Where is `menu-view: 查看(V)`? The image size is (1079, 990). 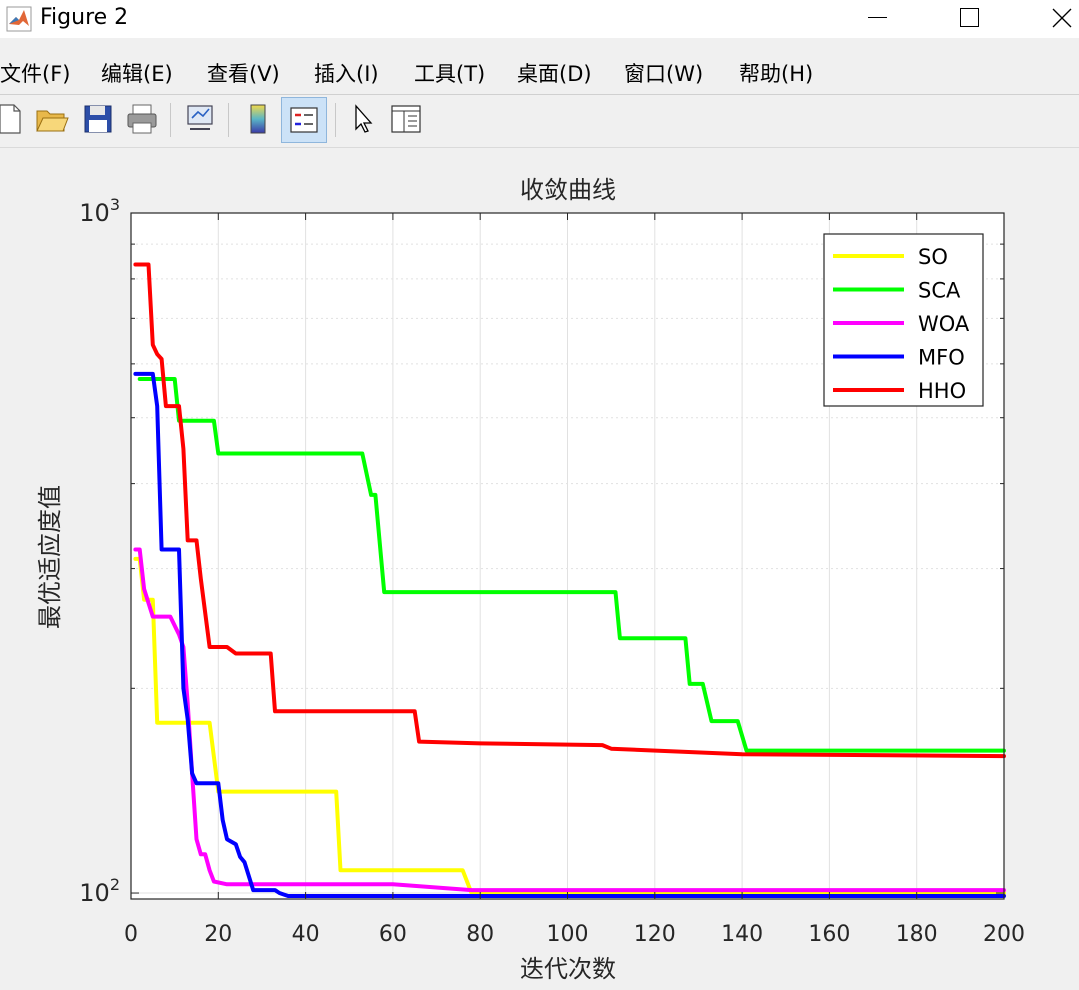 menu-view: 查看(V) is located at coordinates (243, 74).